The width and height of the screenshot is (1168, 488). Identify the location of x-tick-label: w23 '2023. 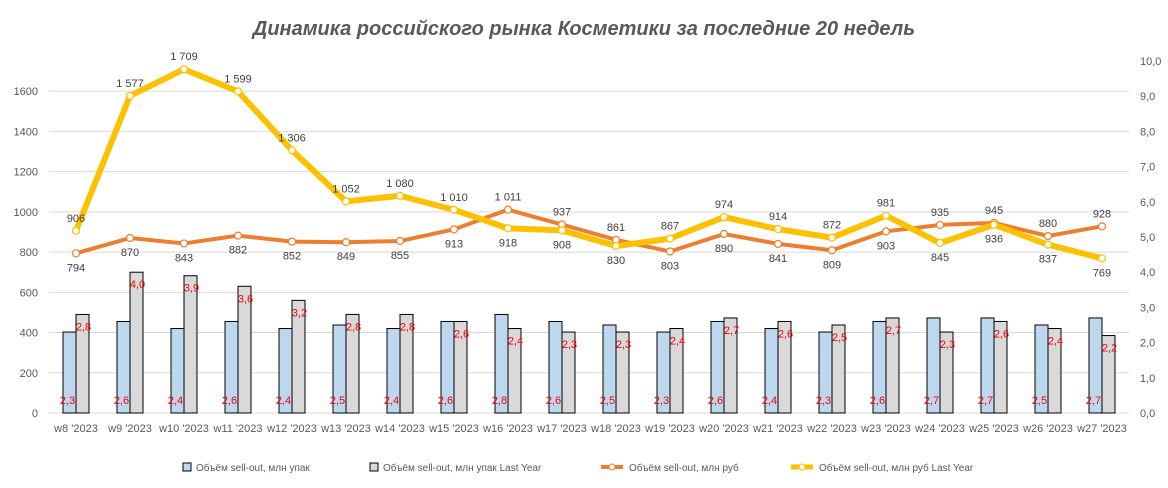
(885, 429).